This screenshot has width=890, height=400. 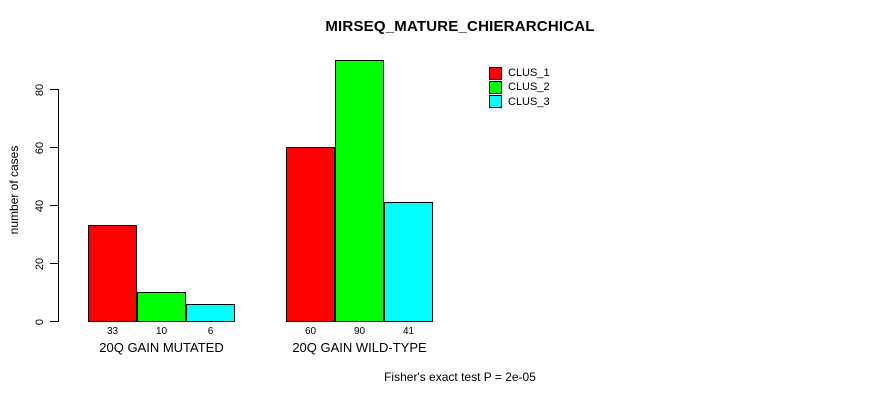 I want to click on chart-title: MIRSEQ_MATURE_CHIERARCHICAL, so click(x=460, y=26).